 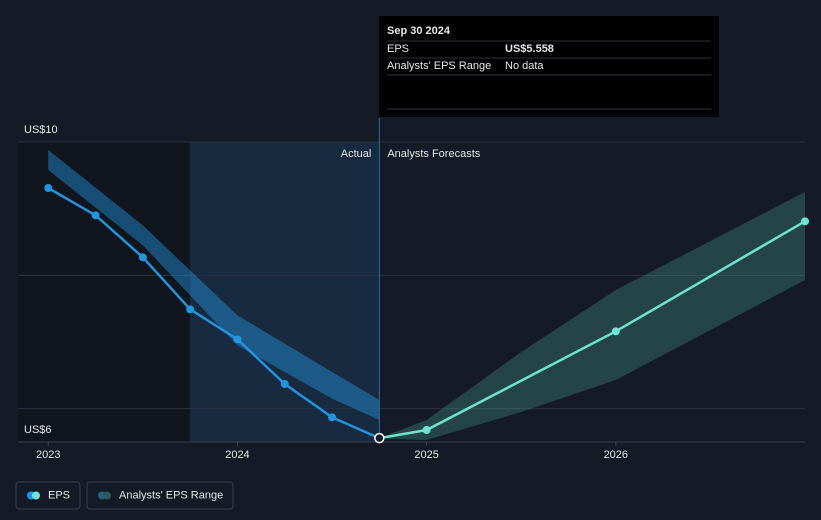 I want to click on forecast-label: Analysts Forecasts, so click(x=433, y=154).